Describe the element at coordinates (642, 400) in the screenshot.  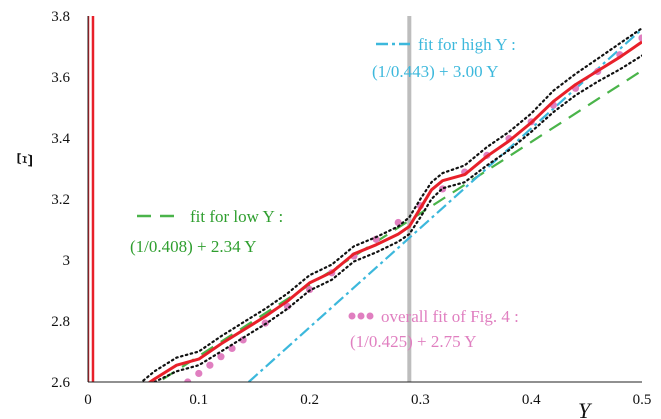
I see `x-tick-label: 0.5` at that location.